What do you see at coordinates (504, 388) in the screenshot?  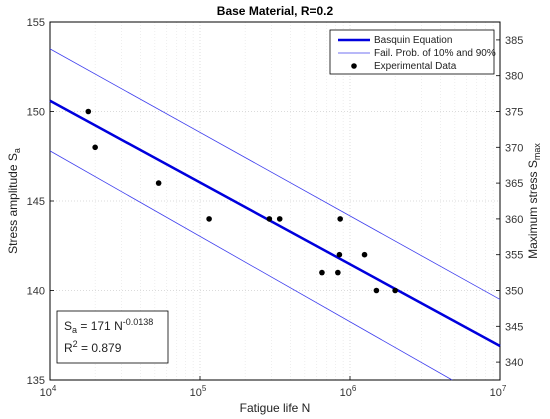 I see `x-tick-exp: 7` at bounding box center [504, 388].